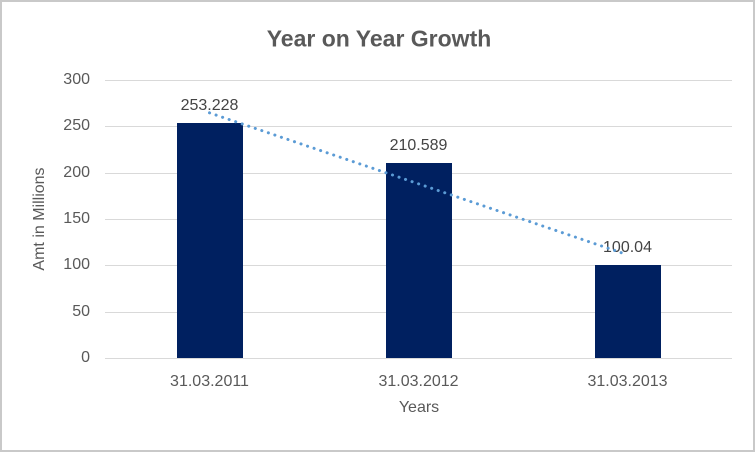 This screenshot has height=452, width=755. I want to click on y-tick-label: 300, so click(76, 79).